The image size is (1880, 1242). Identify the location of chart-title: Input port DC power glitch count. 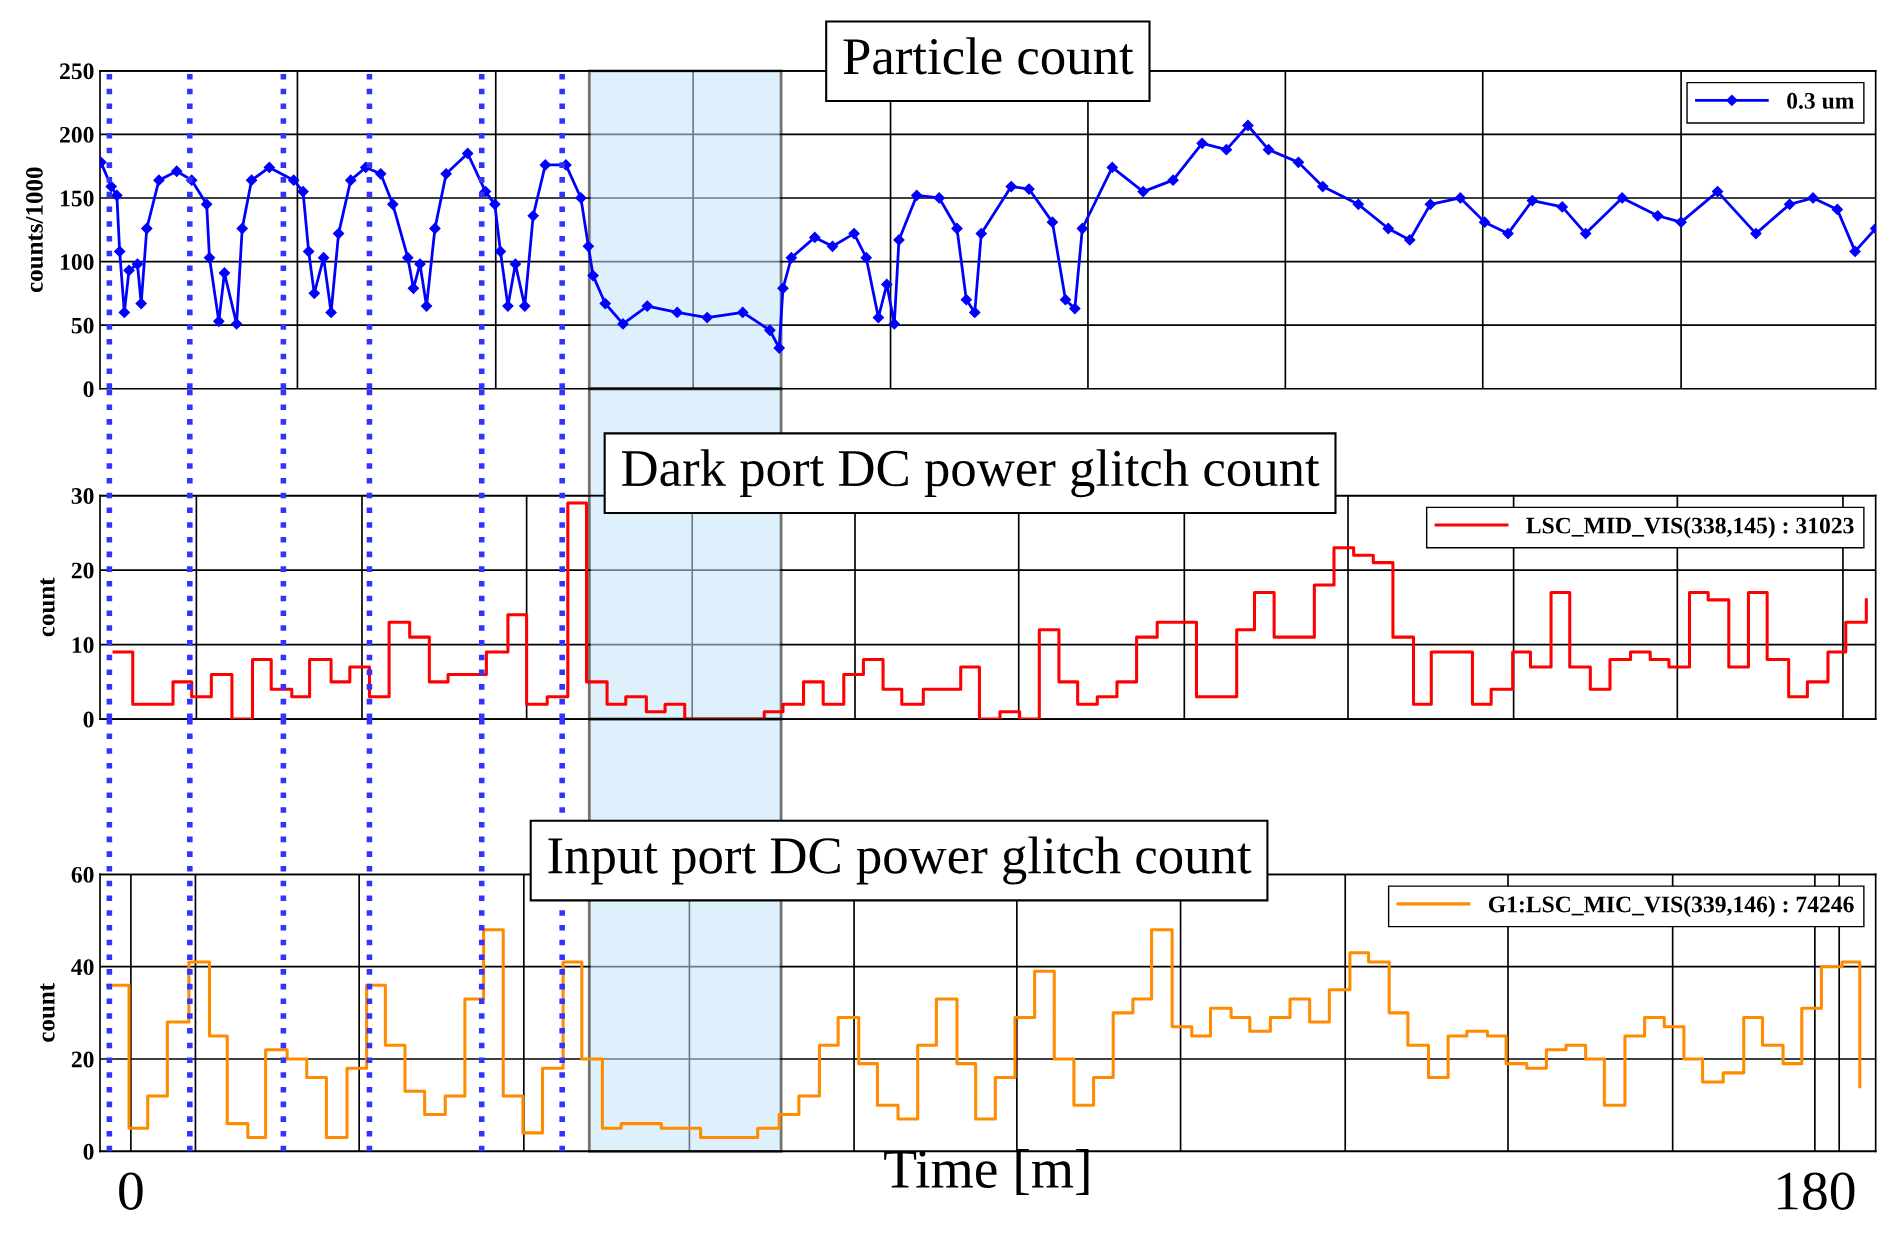
(900, 860).